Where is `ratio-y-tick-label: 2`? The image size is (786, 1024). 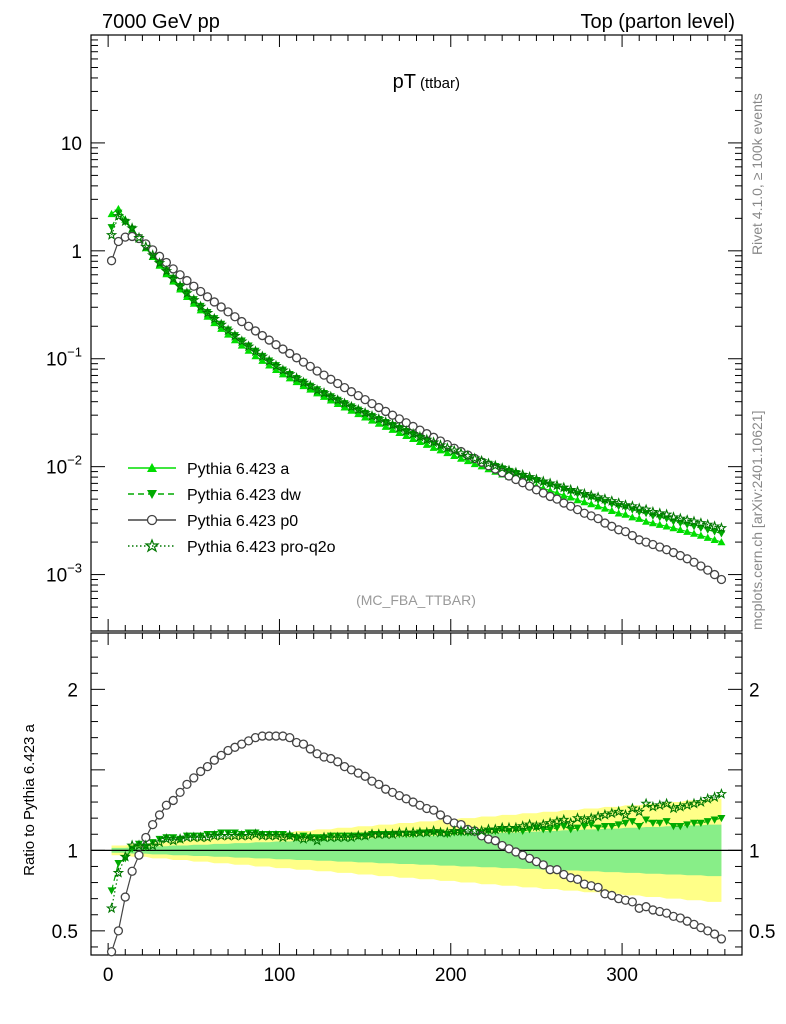
ratio-y-tick-label: 2 is located at coordinates (72, 690).